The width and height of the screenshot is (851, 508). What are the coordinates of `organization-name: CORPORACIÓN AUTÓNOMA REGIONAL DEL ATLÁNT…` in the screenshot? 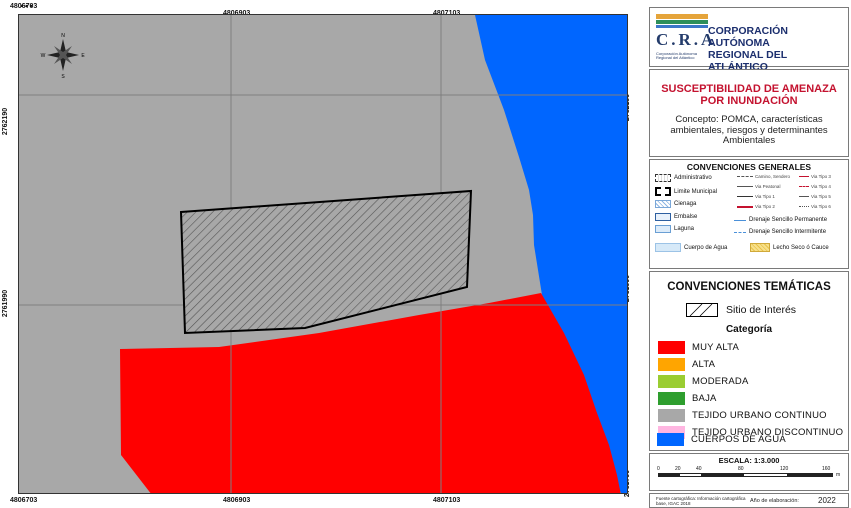 It's located at (778, 49).